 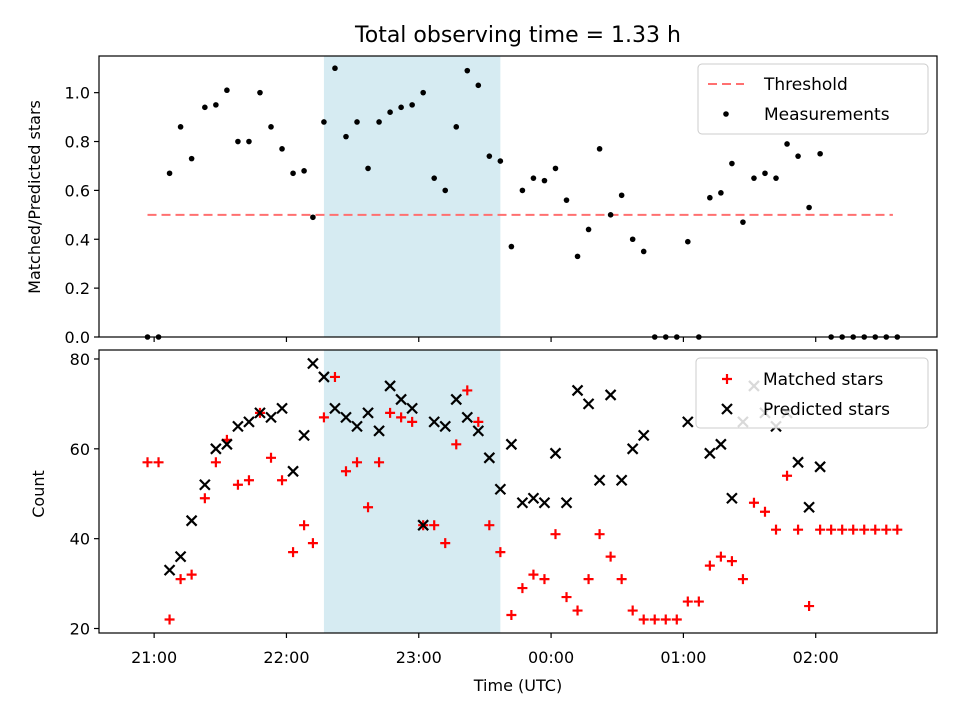 What do you see at coordinates (823, 380) in the screenshot?
I see `legend-matched-label: Matched stars` at bounding box center [823, 380].